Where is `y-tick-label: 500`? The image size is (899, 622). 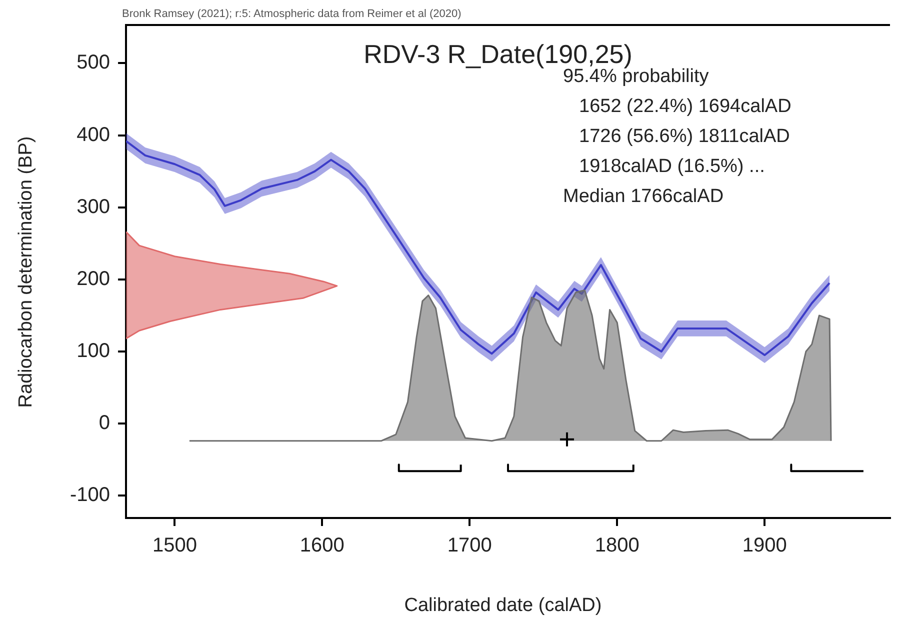
y-tick-label: 500 is located at coordinates (93, 63).